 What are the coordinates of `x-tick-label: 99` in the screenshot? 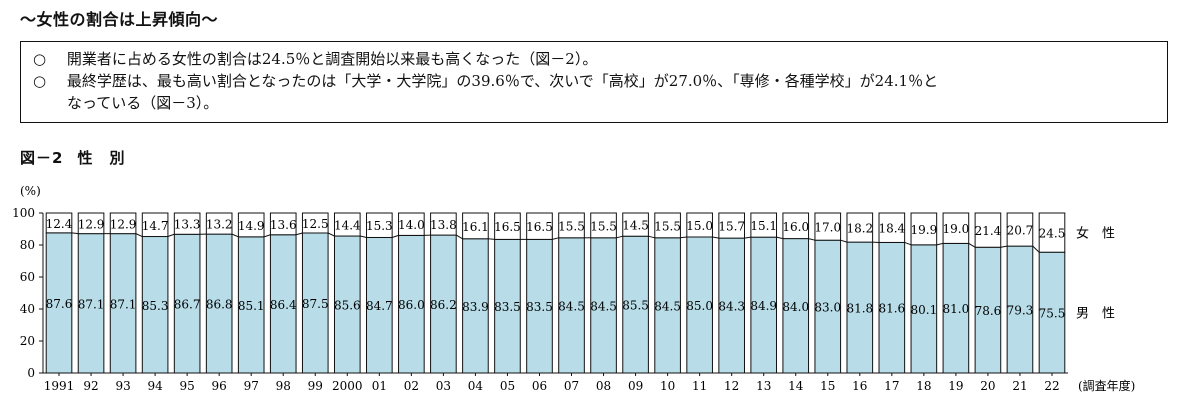 It's located at (315, 386).